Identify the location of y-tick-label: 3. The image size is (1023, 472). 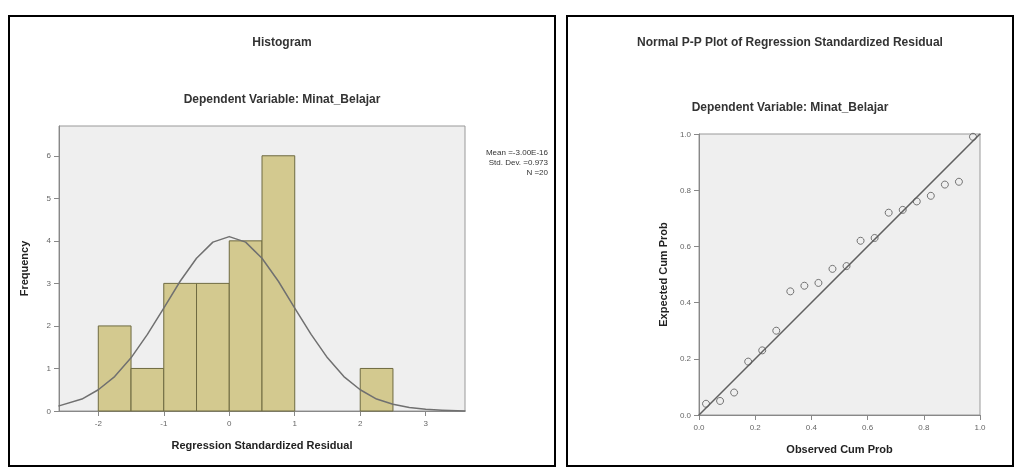
(49, 283).